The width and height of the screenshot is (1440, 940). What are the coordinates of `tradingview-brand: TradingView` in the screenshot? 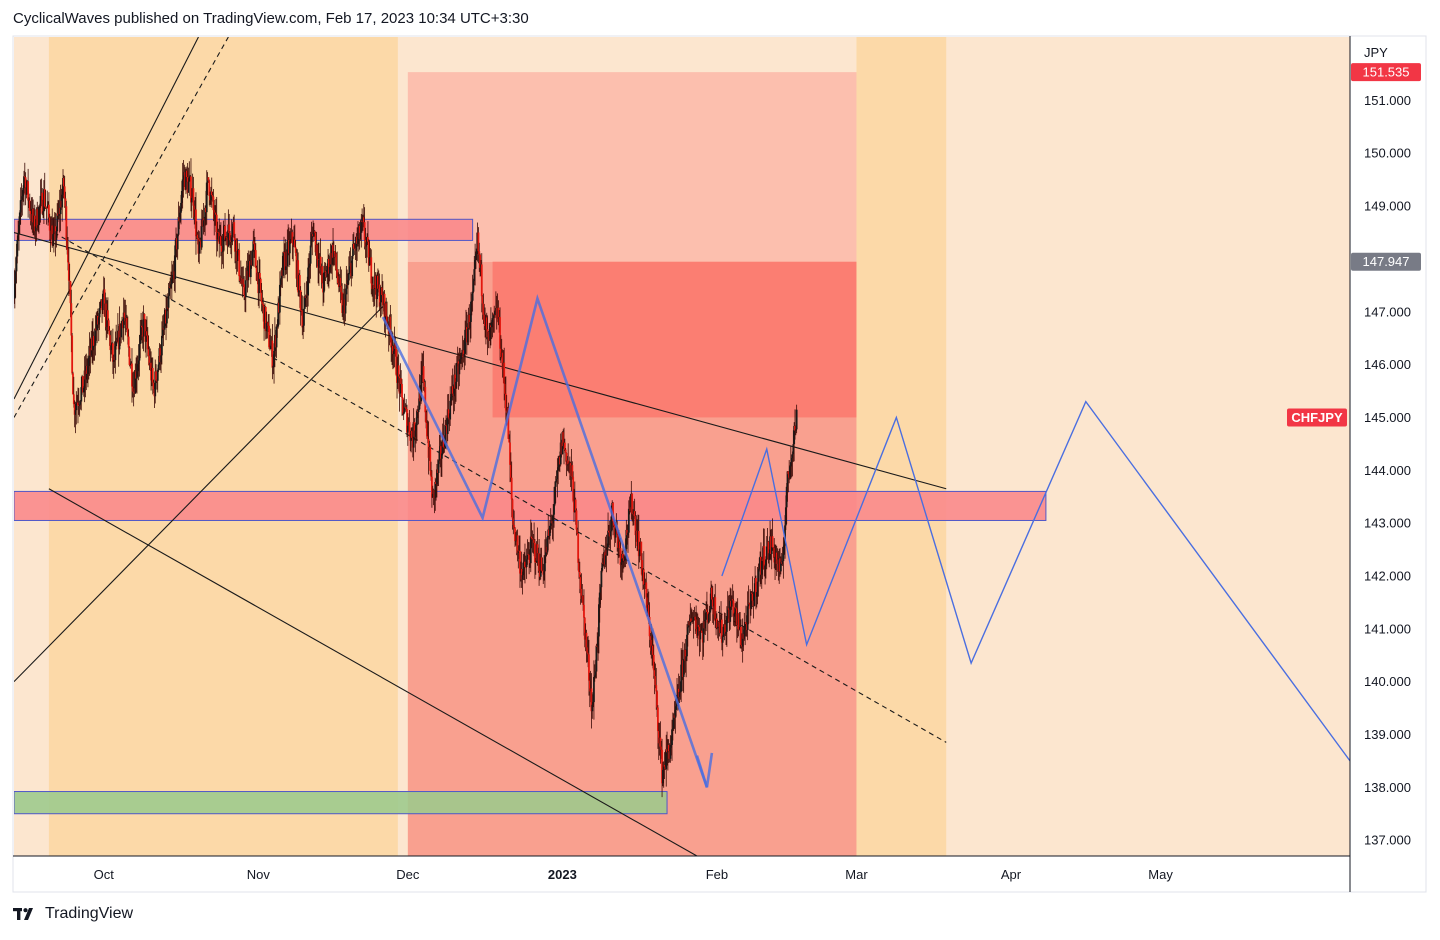 It's located at (89, 913).